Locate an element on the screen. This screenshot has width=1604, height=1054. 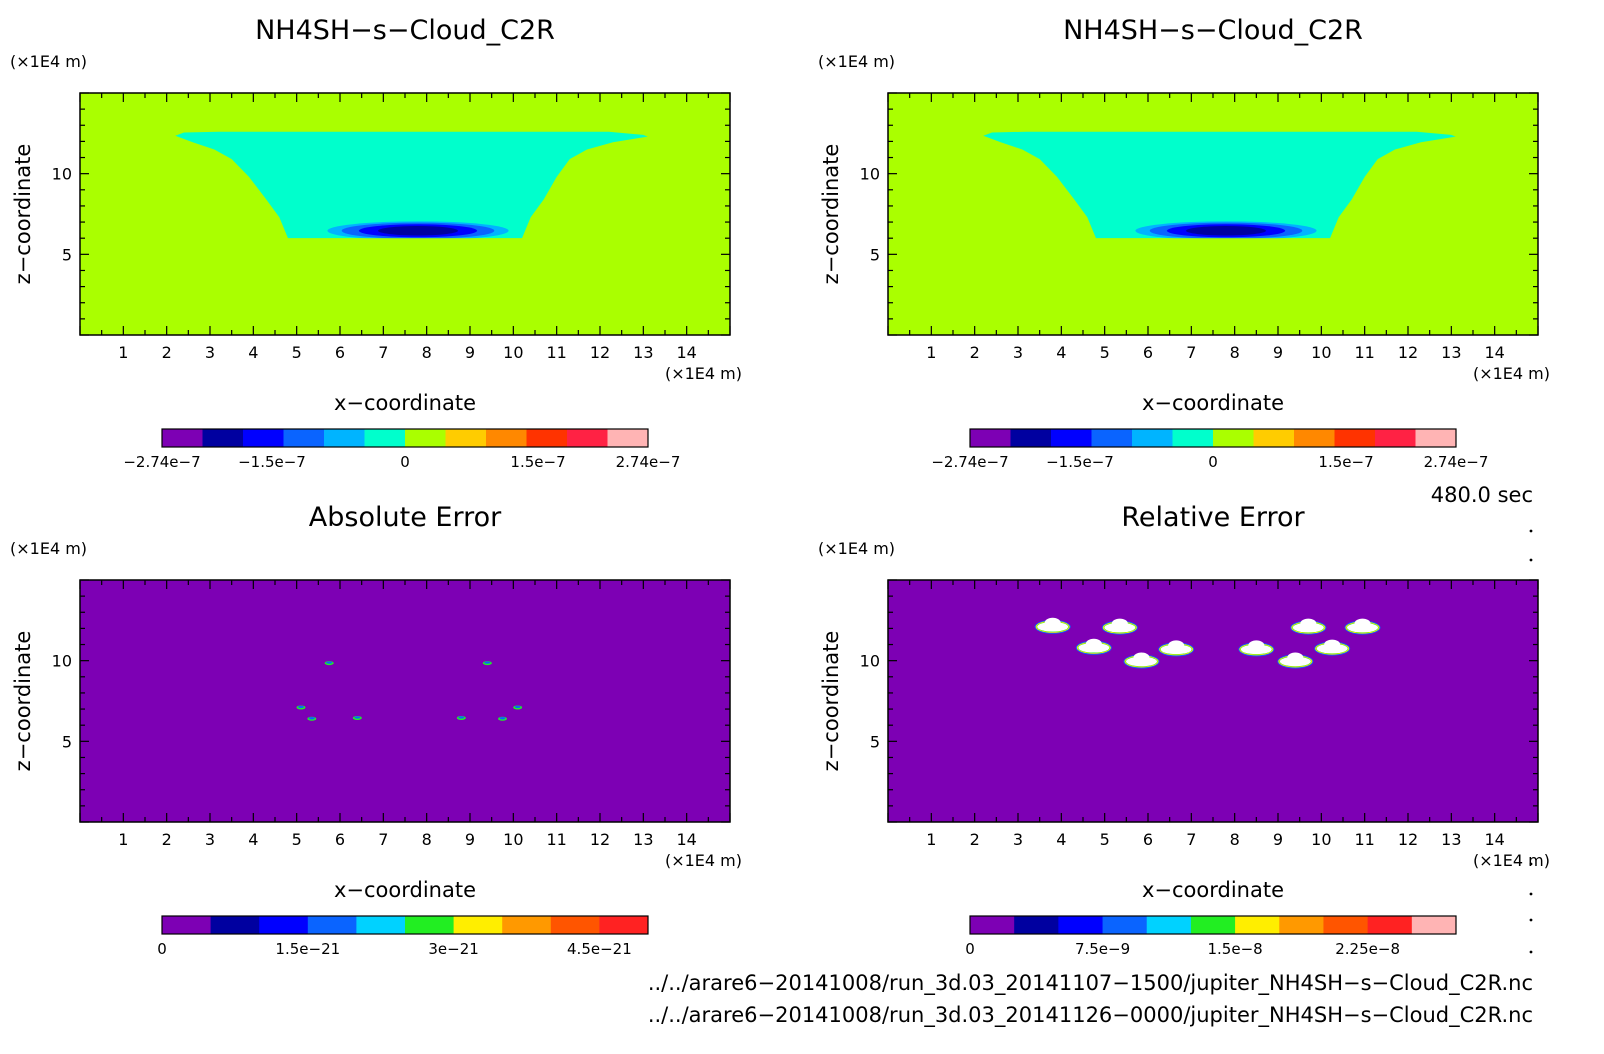
colorbar-label: 2.74e−7 is located at coordinates (648, 462).